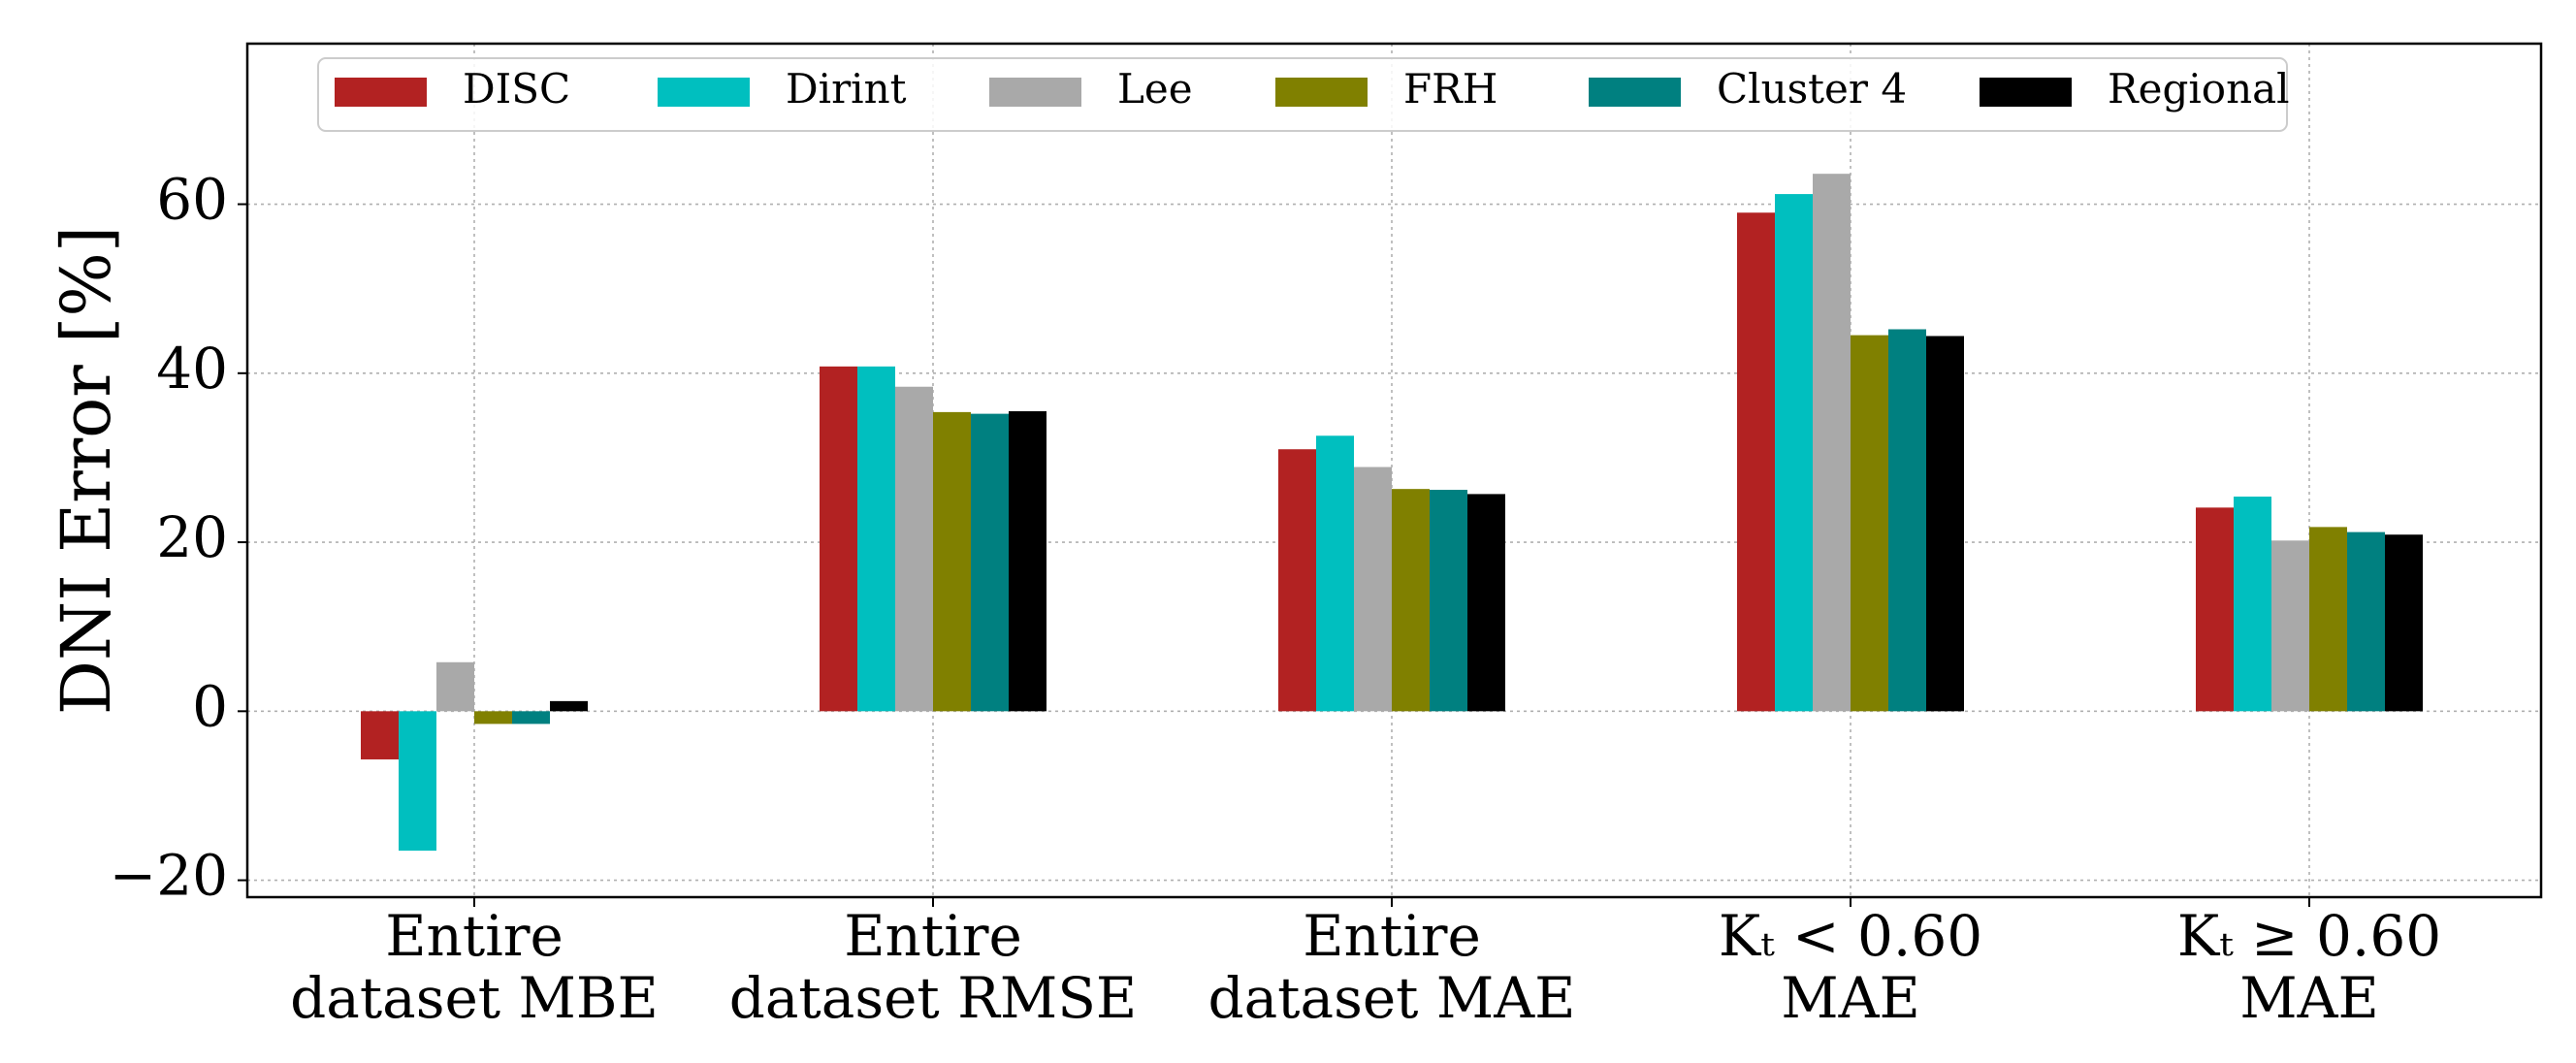 The width and height of the screenshot is (2576, 1063). What do you see at coordinates (474, 967) in the screenshot?
I see `x-category-label: Entire dataset MBE` at bounding box center [474, 967].